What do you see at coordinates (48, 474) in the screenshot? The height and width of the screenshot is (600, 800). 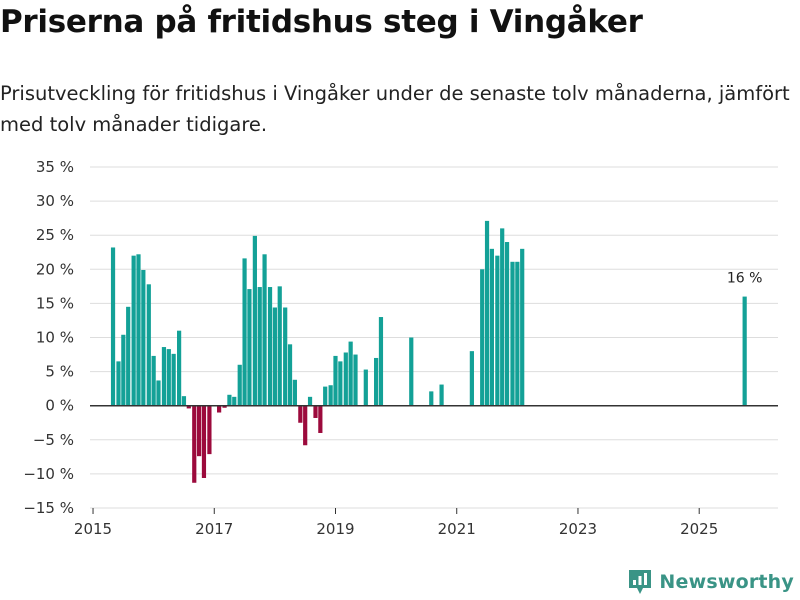 I see `y-tick-label: −10 %` at bounding box center [48, 474].